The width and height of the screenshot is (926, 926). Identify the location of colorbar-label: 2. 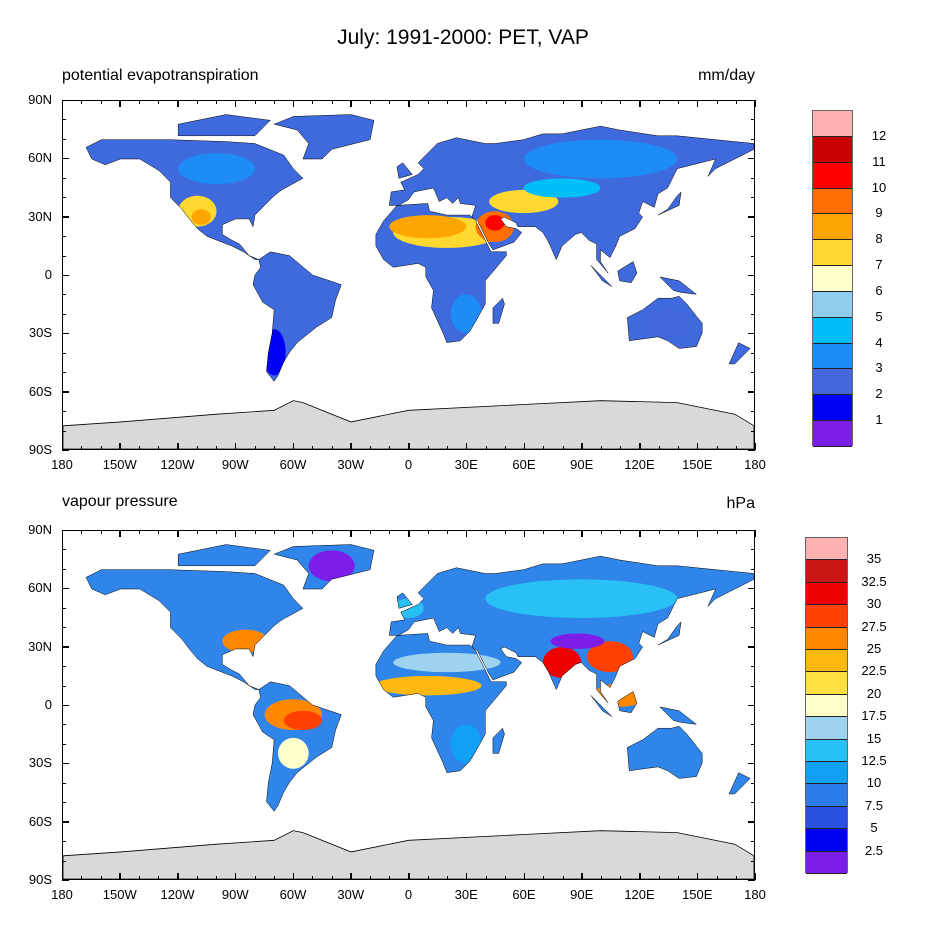
(879, 394).